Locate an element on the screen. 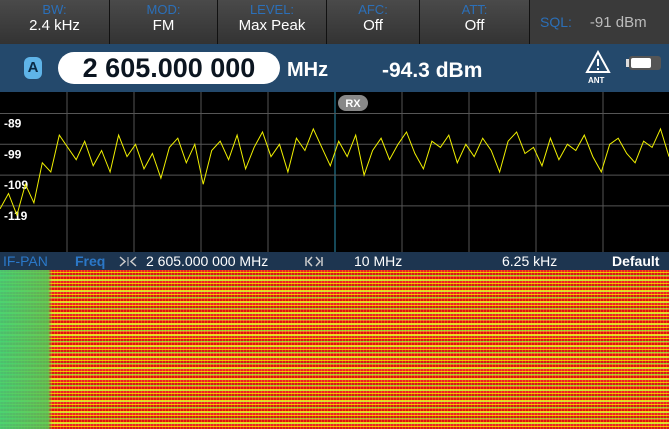 The height and width of the screenshot is (429, 669). toolbar-button: MOD: FM is located at coordinates (164, 22).